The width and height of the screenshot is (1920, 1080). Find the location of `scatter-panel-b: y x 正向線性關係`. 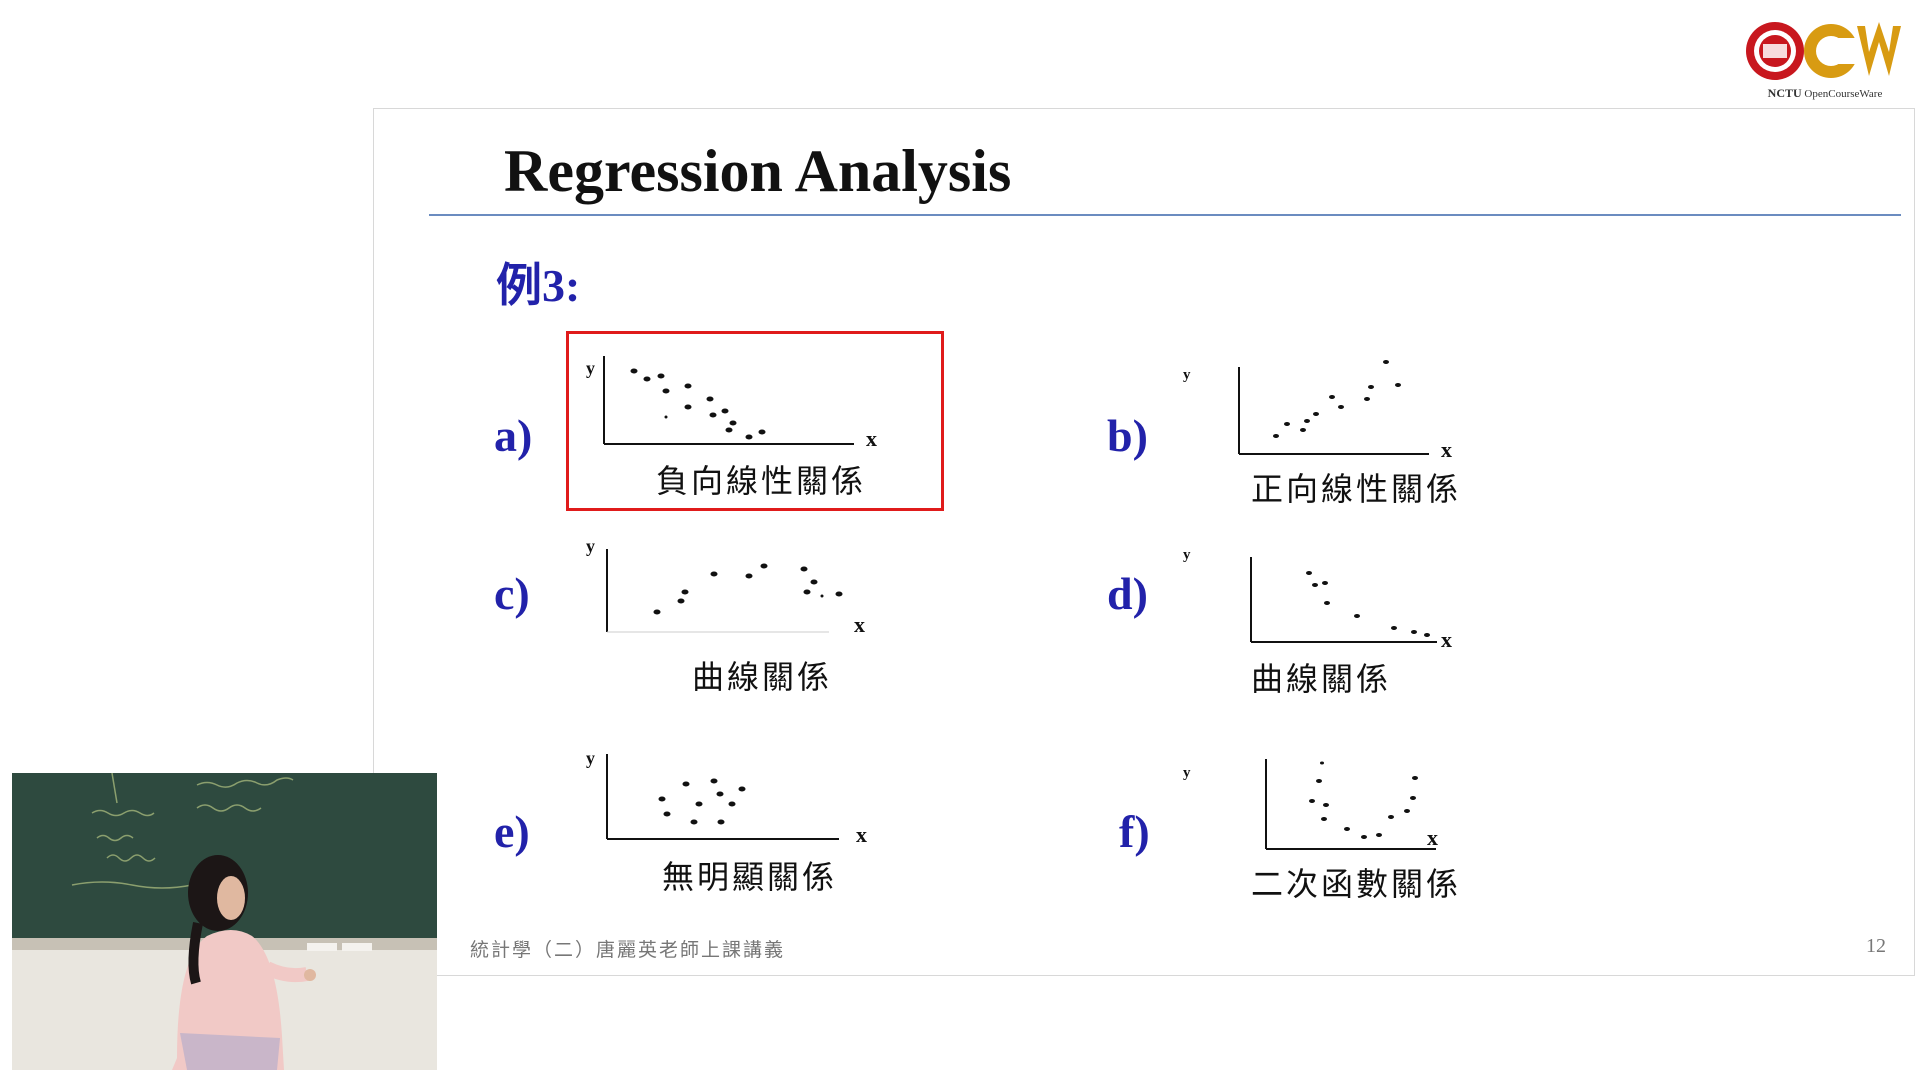

scatter-panel-b: y x 正向線性關係 is located at coordinates (1379, 444).